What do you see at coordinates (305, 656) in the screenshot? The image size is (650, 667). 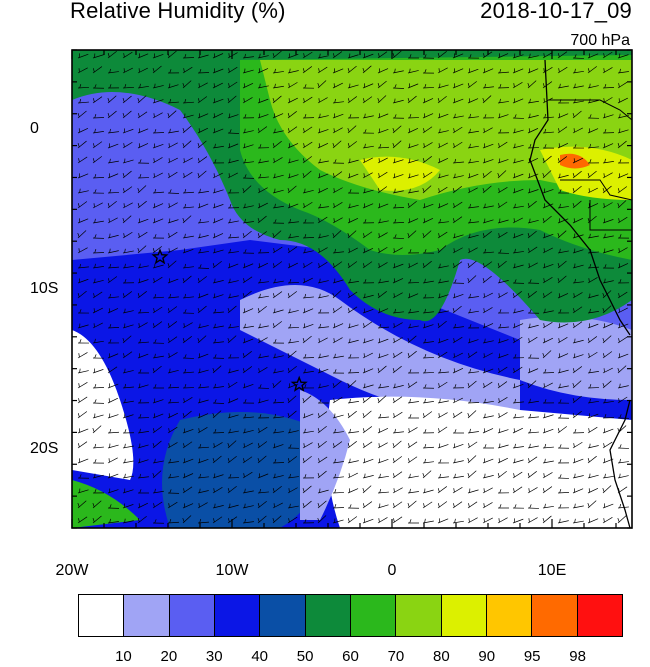 I see `colorbar-label: 50` at bounding box center [305, 656].